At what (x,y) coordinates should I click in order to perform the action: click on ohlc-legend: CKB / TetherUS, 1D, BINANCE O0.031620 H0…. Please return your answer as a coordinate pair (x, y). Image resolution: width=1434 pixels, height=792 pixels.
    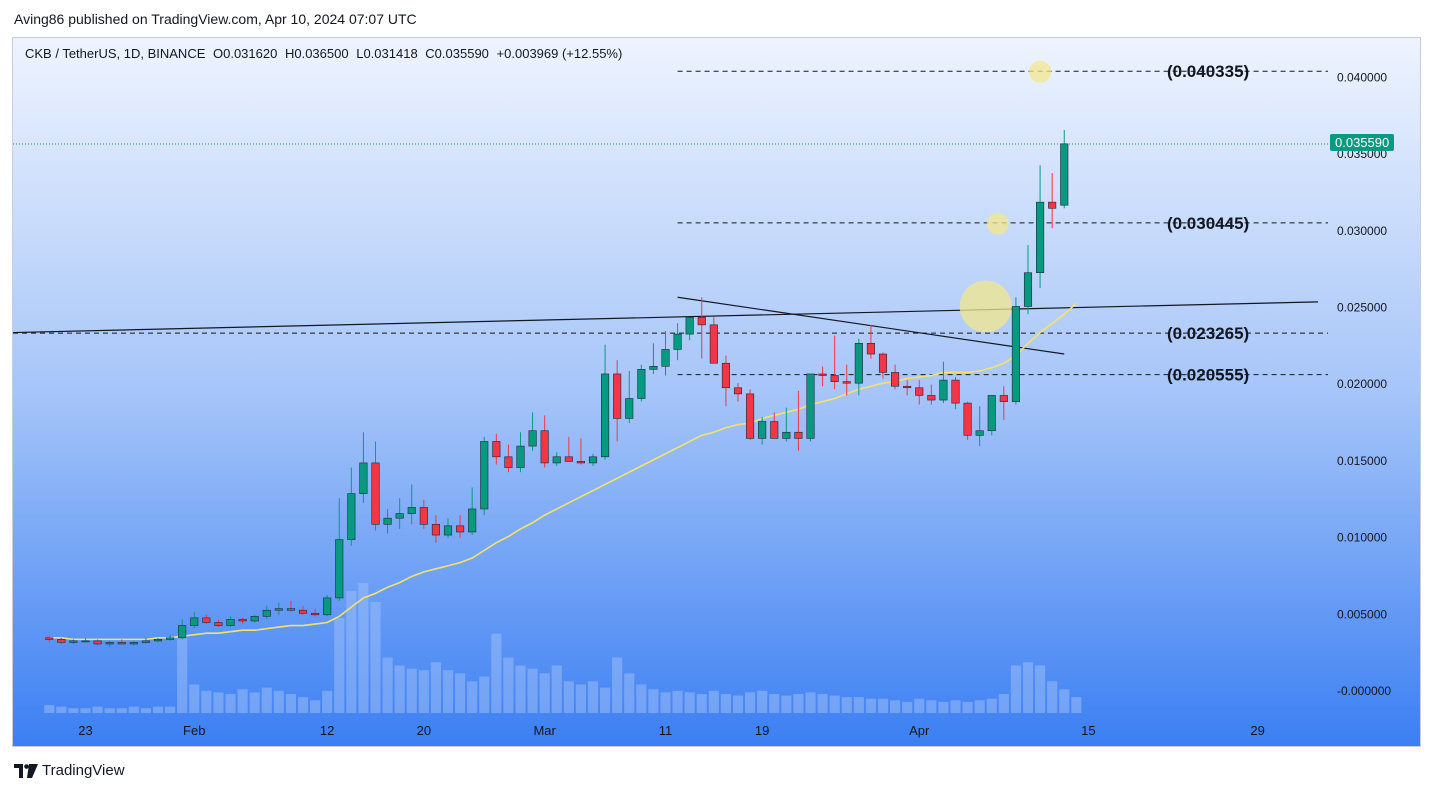
    Looking at the image, I should click on (325, 53).